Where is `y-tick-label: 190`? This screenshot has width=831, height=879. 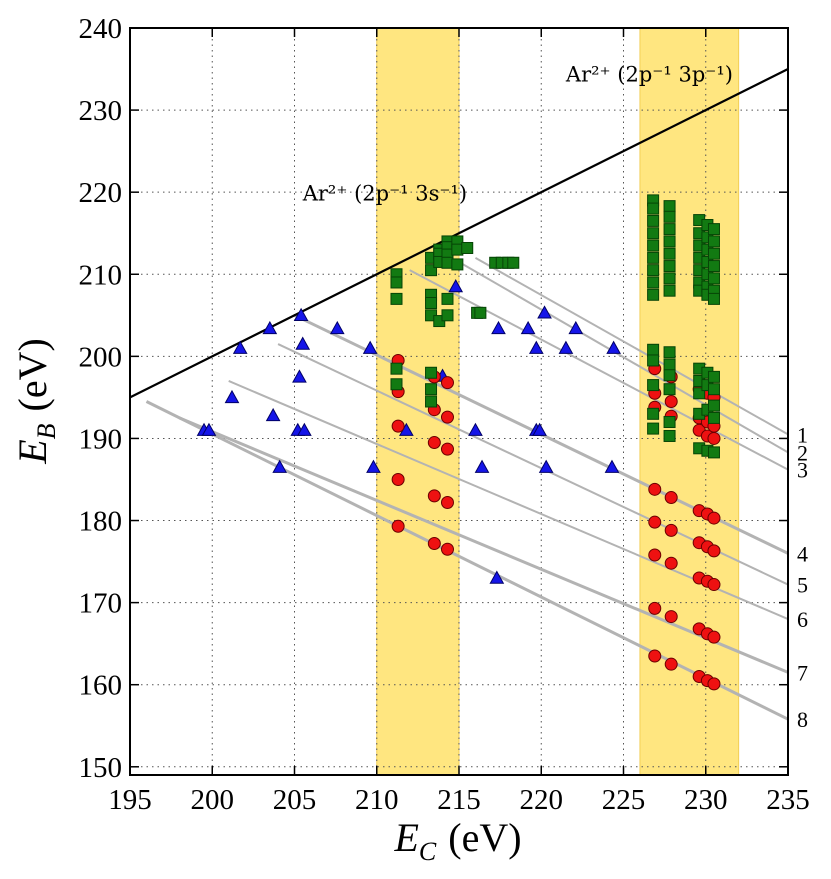 y-tick-label: 190 is located at coordinates (101, 439).